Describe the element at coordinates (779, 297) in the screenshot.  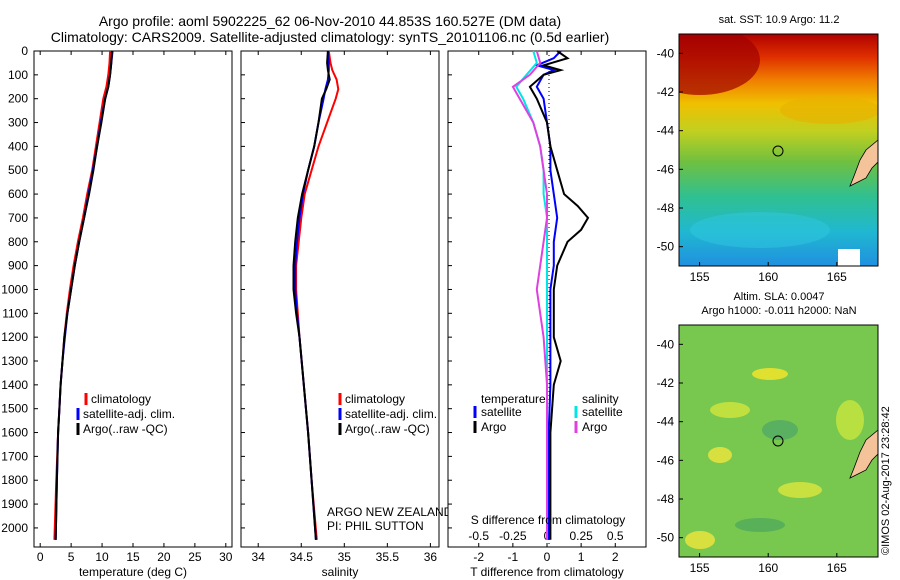
I see `sla-map-title-line1: Altim. SLA: 0.0047` at that location.